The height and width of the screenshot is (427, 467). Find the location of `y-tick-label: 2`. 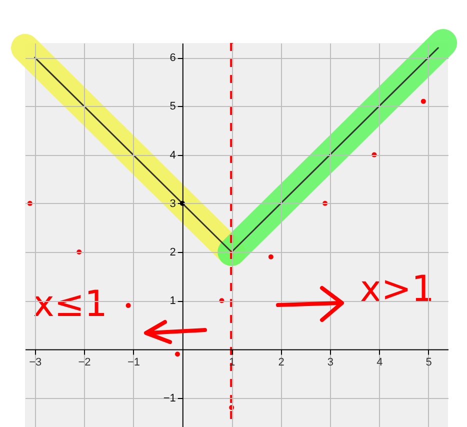

y-tick-label: 2 is located at coordinates (173, 252).